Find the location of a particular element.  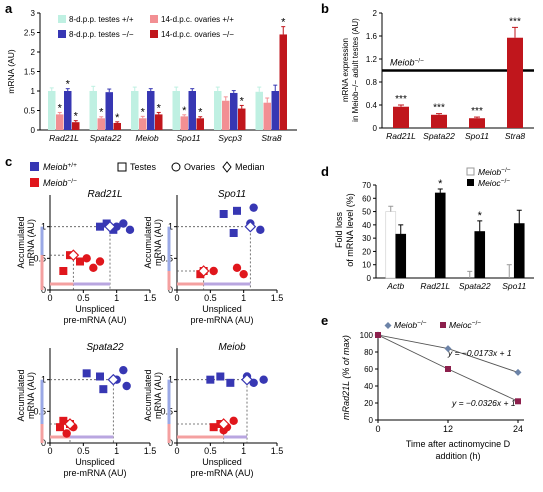

legend-label: 8-d.p.p. testes −/− is located at coordinates (101, 34).